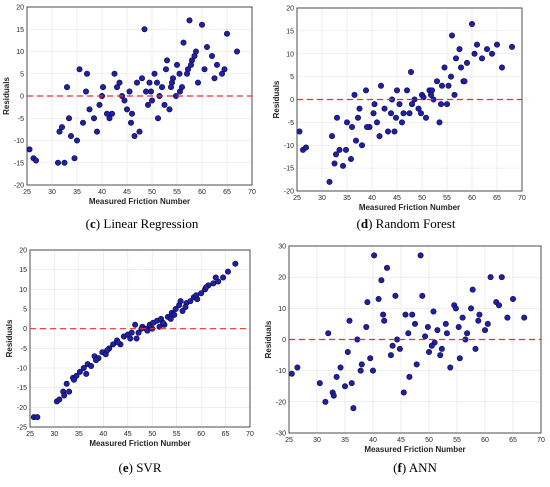 This screenshot has height=487, width=550. What do you see at coordinates (365, 223) in the screenshot?
I see `panel-caption-letter: d` at bounding box center [365, 223].